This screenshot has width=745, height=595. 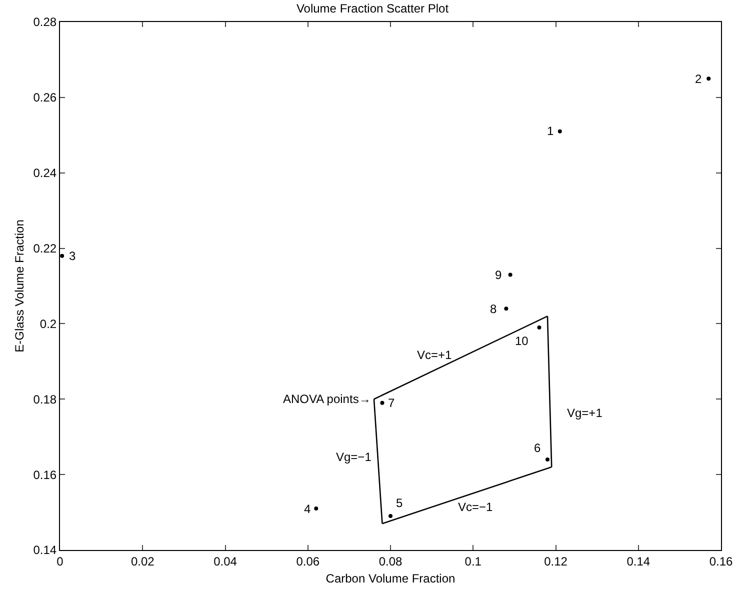 What do you see at coordinates (391, 578) in the screenshot?
I see `x-axis-title: Carbon Volume Fraction` at bounding box center [391, 578].